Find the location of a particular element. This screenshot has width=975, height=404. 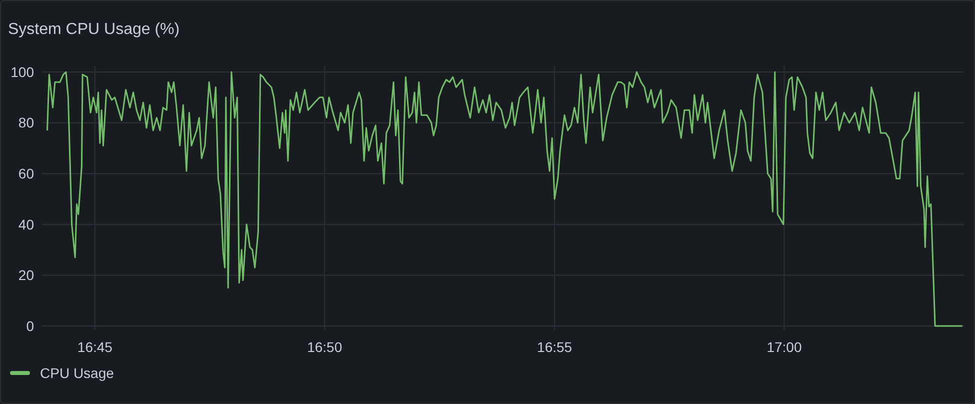

y-tick-label: 100 is located at coordinates (22, 72).